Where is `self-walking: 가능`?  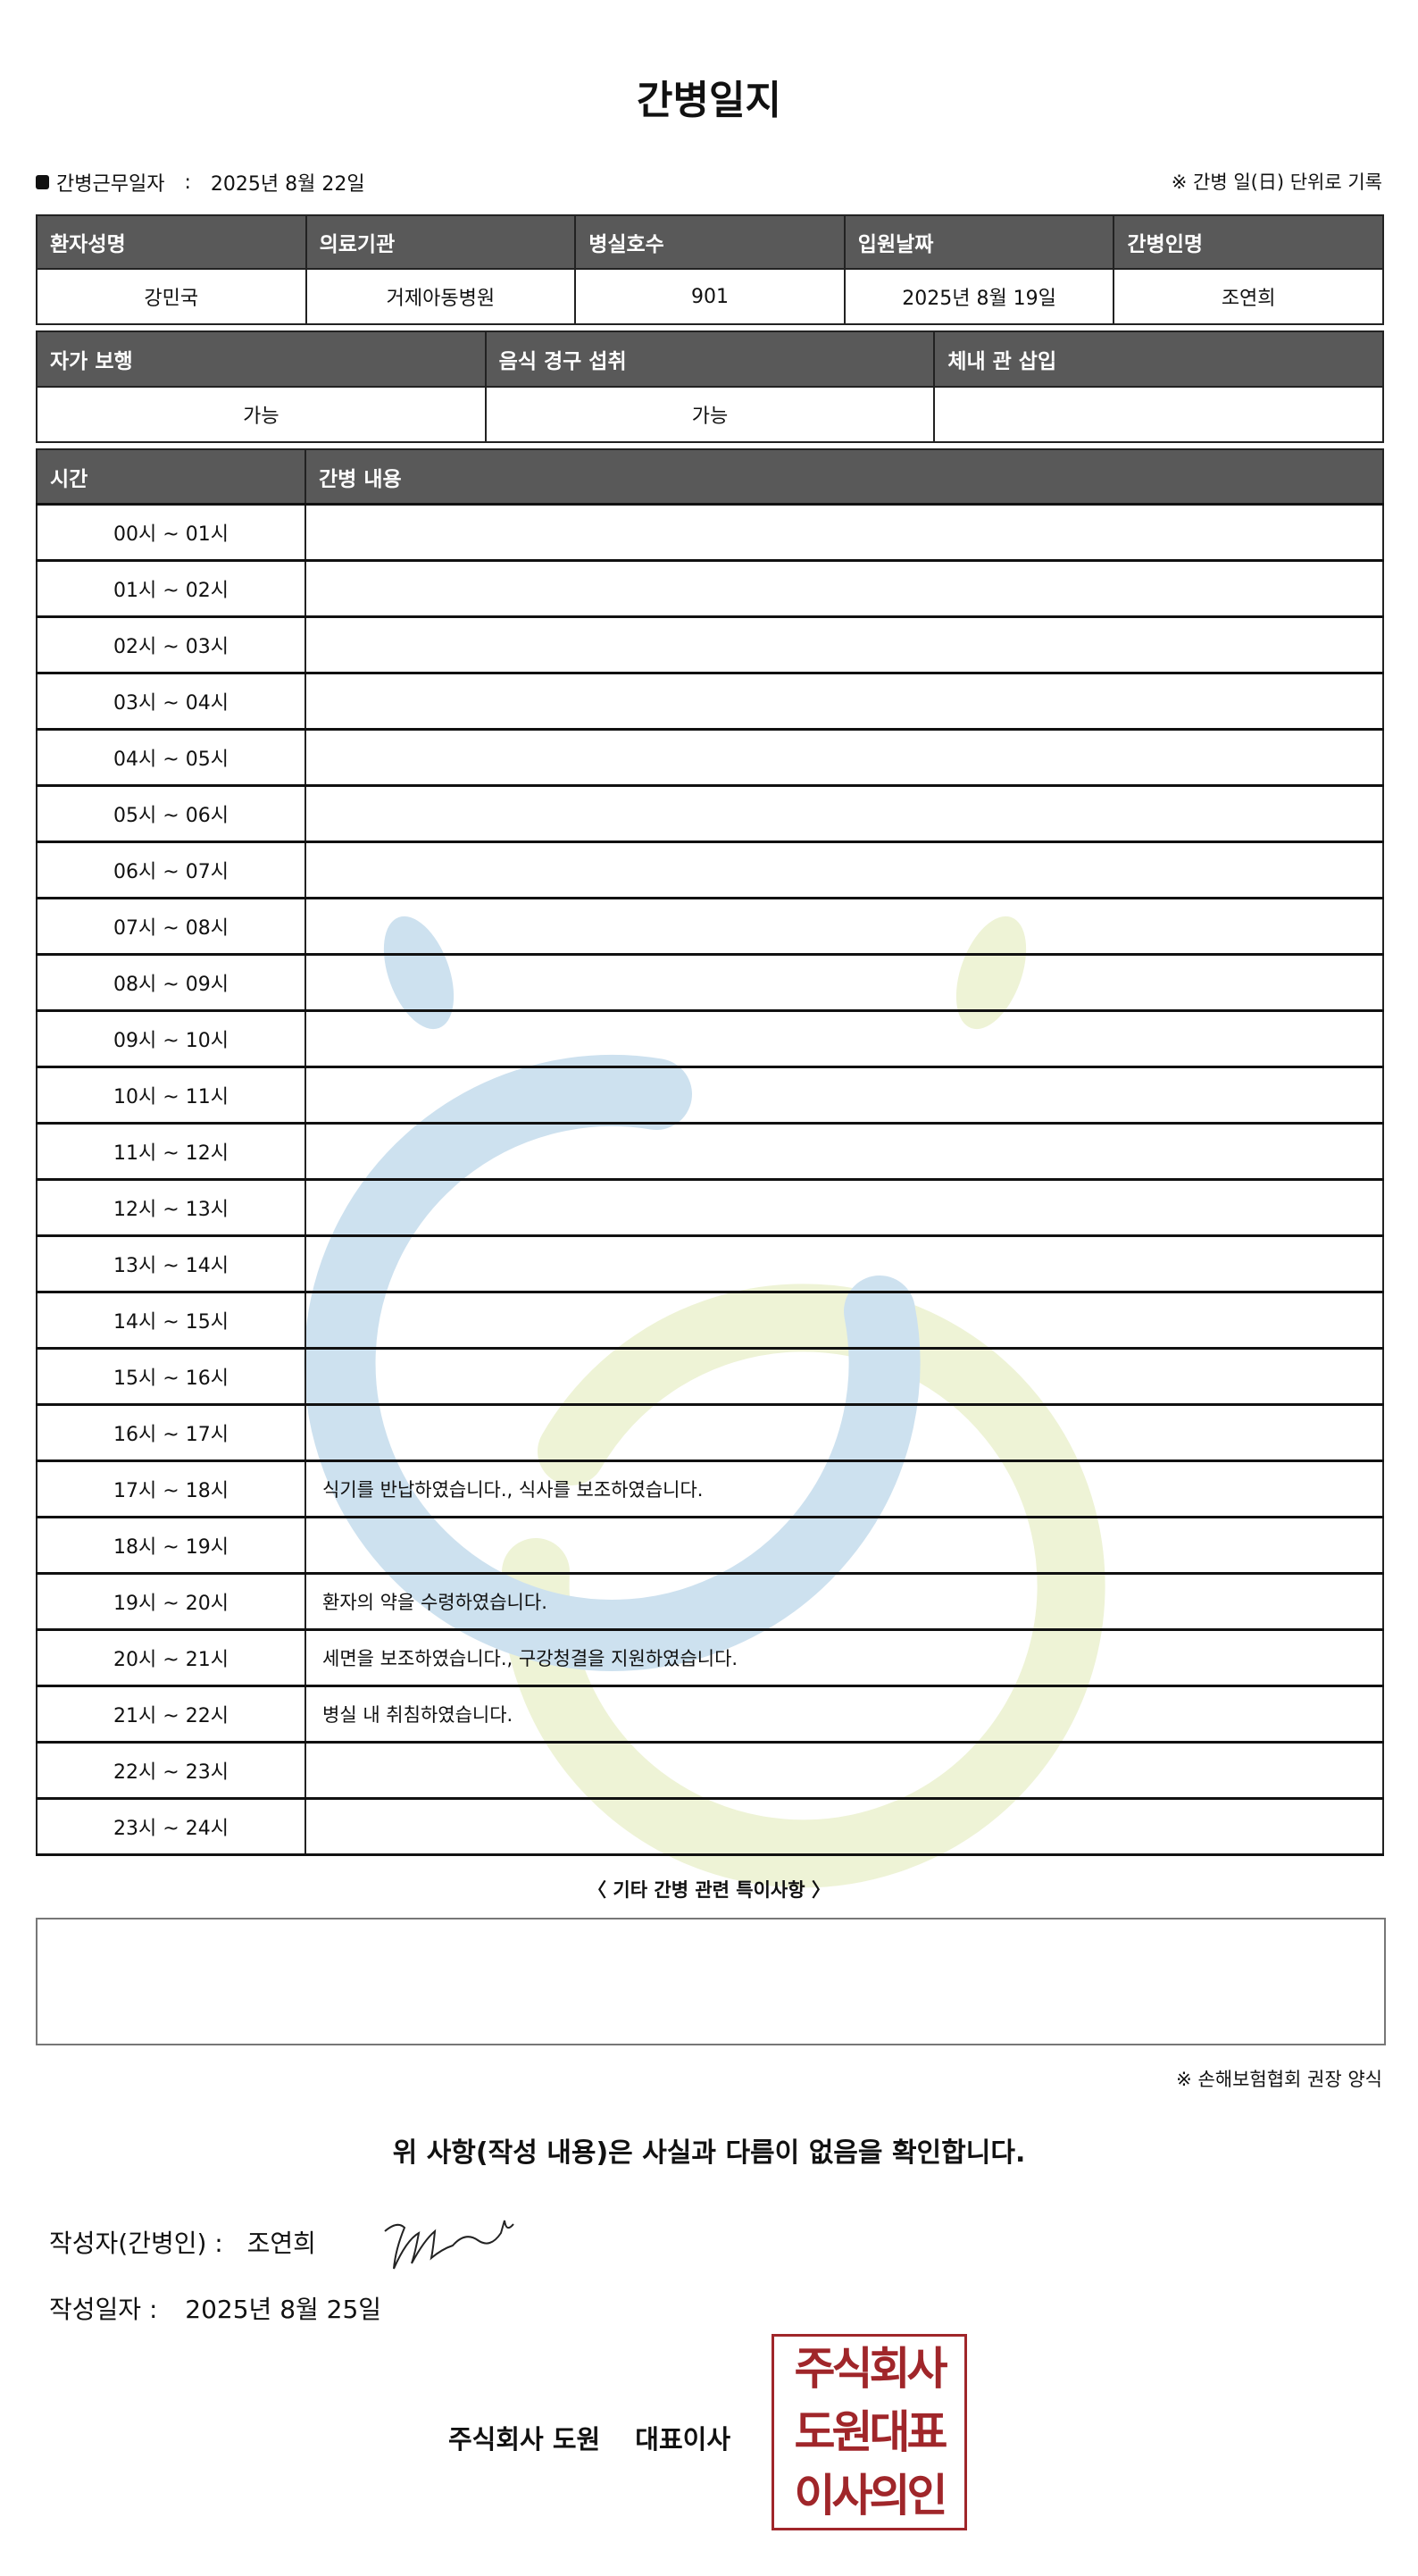
self-walking: 가능 is located at coordinates (261, 415).